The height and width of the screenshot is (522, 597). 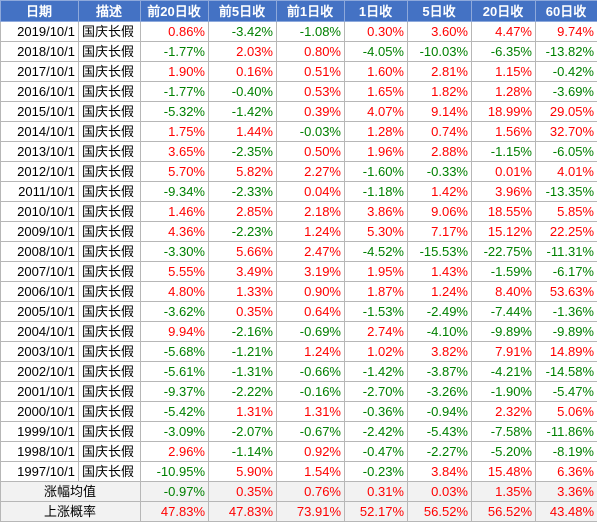 What do you see at coordinates (566, 192) in the screenshot?
I see `return-cell: -13.35%` at bounding box center [566, 192].